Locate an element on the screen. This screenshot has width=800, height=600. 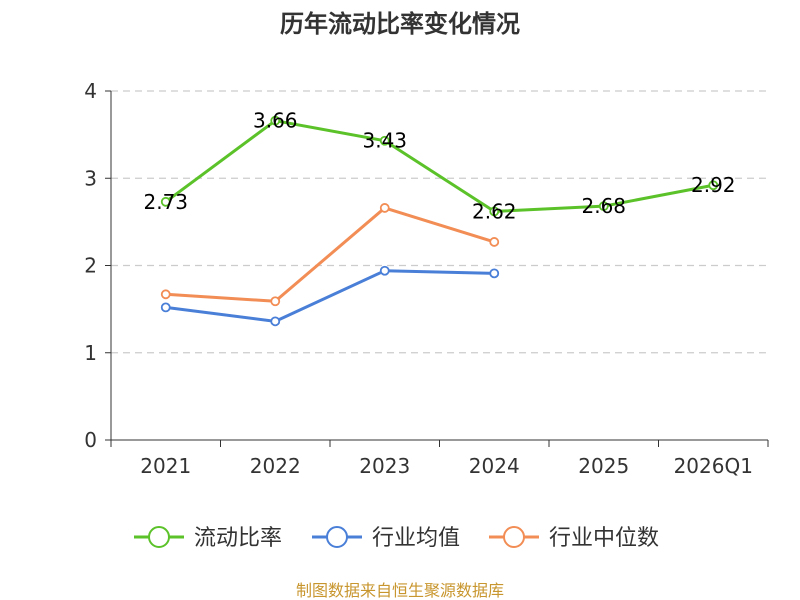
legend-label: 行业均值 is located at coordinates (416, 538).